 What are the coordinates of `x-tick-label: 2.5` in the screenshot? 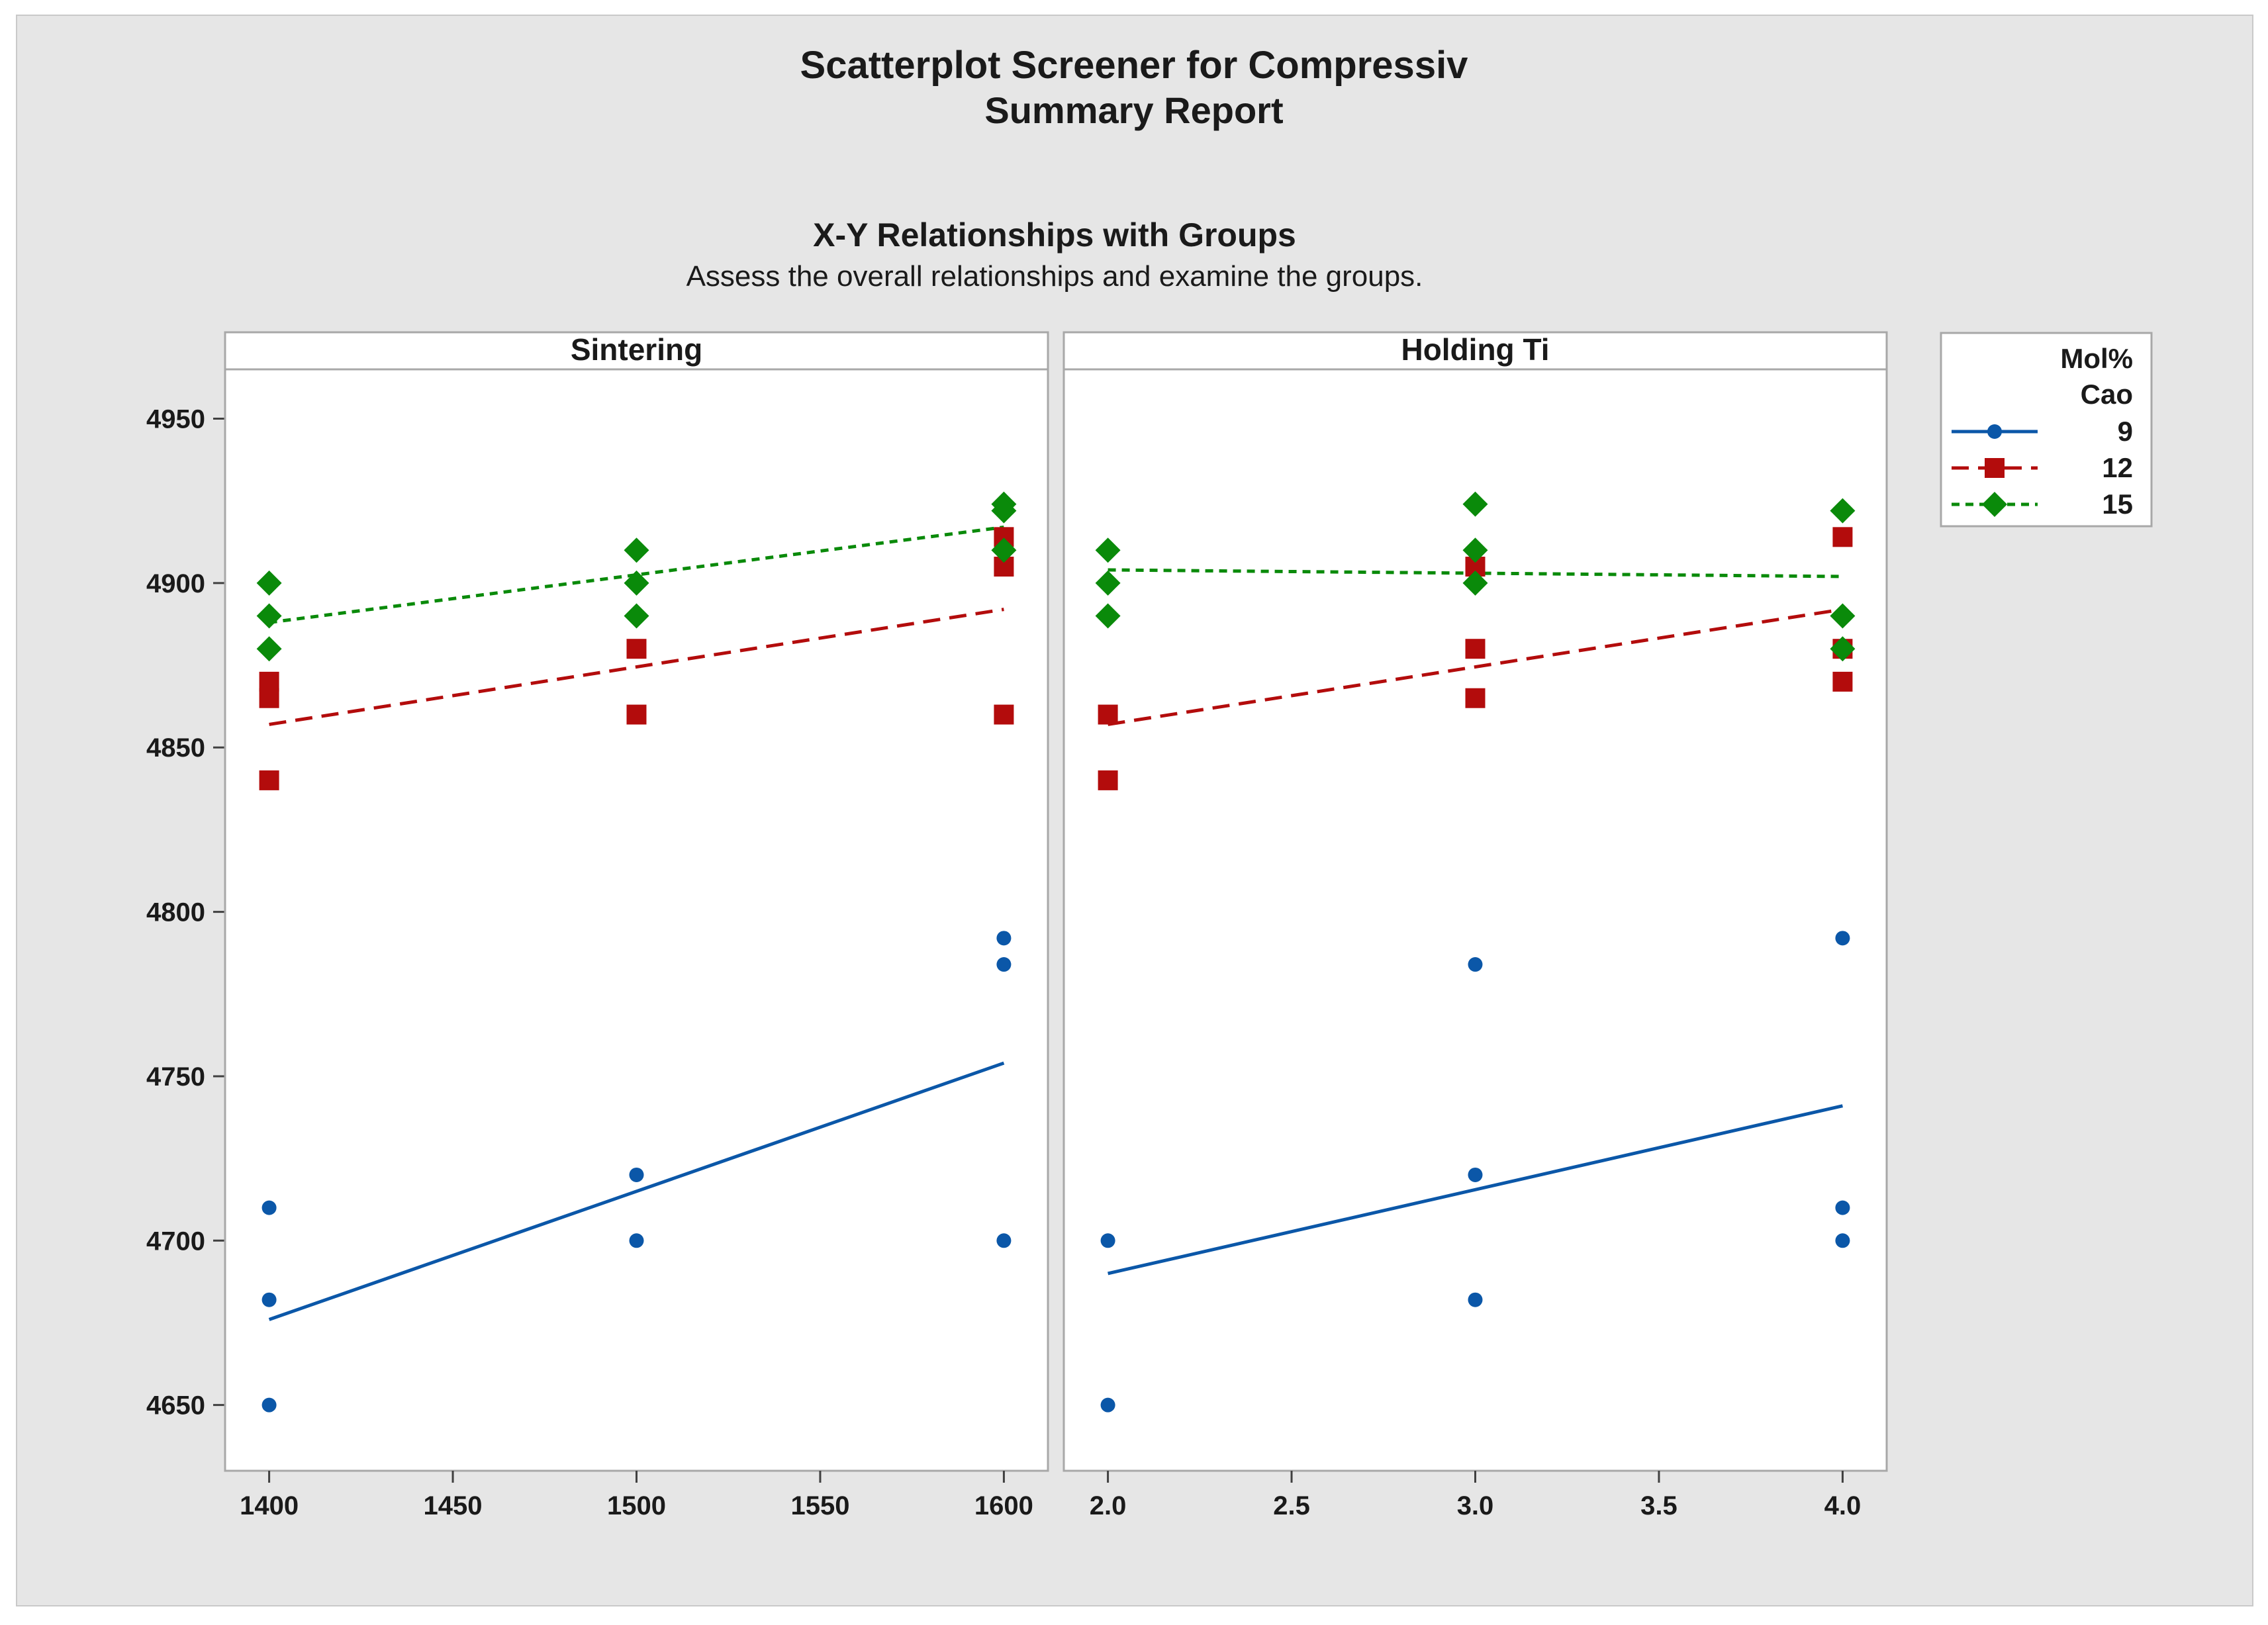 It's located at (1291, 1505).